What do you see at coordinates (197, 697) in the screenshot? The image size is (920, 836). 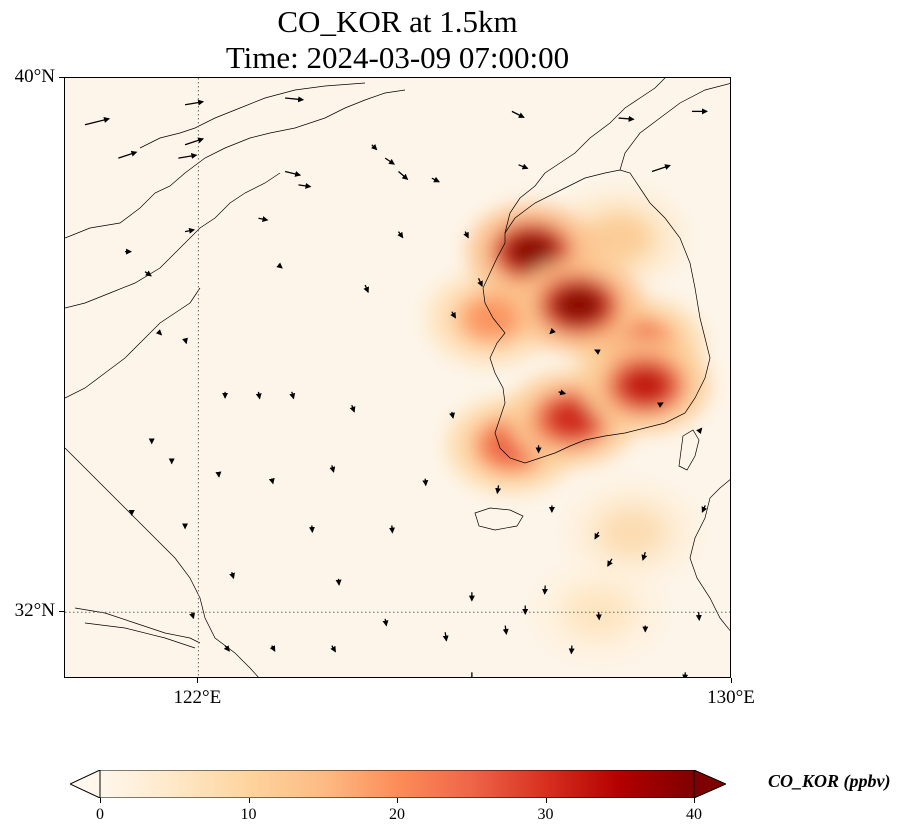 I see `longitude-label: 122°E` at bounding box center [197, 697].